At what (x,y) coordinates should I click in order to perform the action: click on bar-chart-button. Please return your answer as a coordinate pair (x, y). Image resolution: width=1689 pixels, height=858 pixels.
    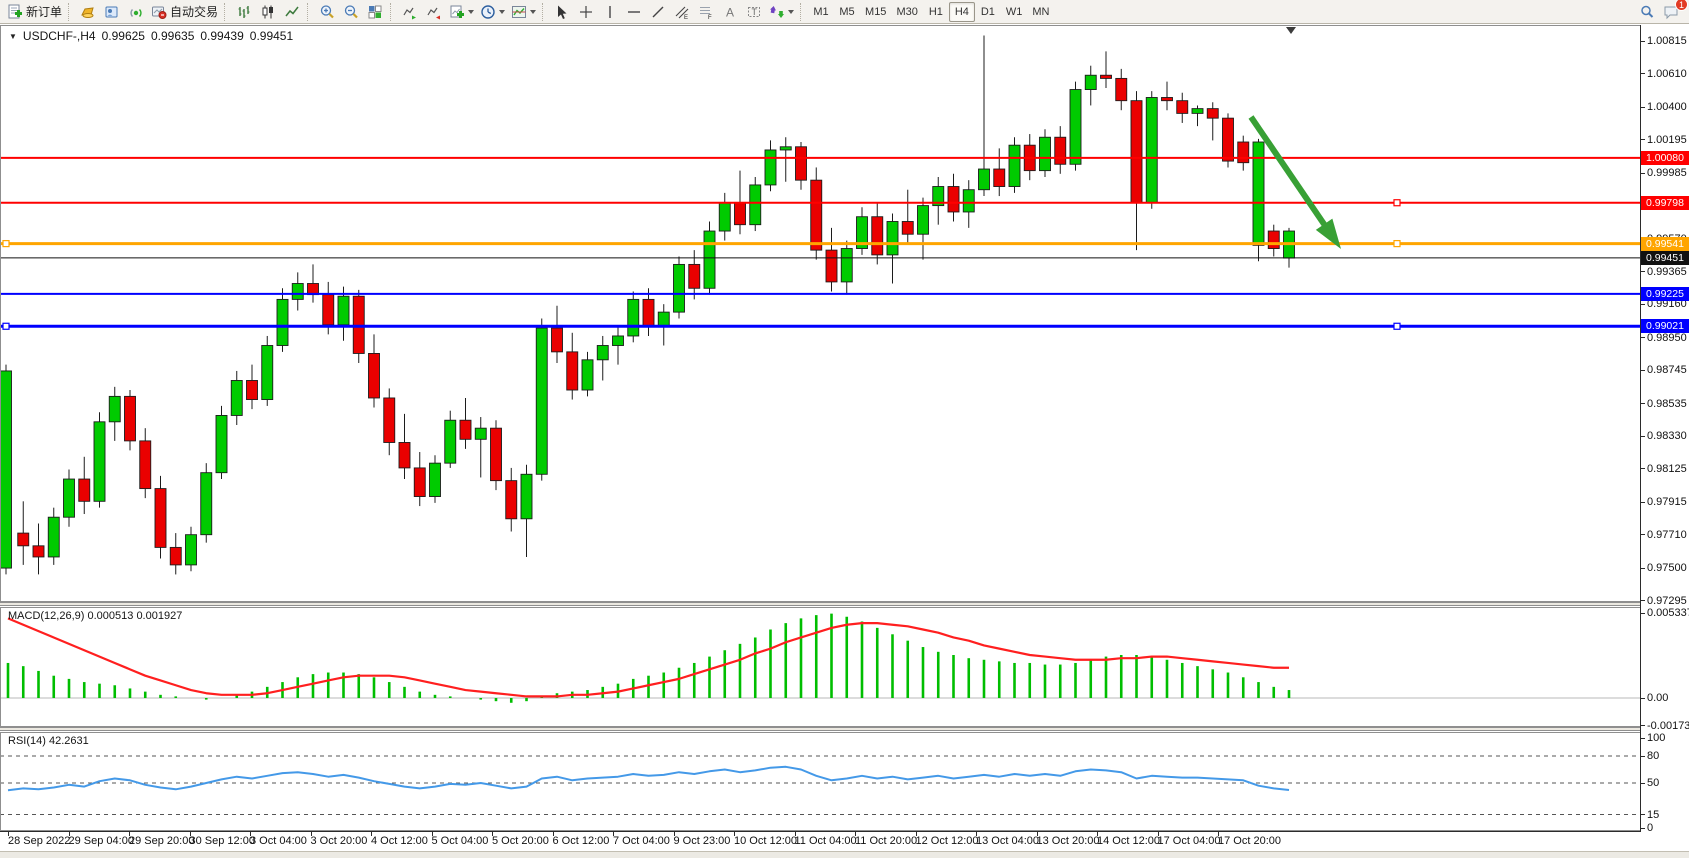
    Looking at the image, I should click on (244, 12).